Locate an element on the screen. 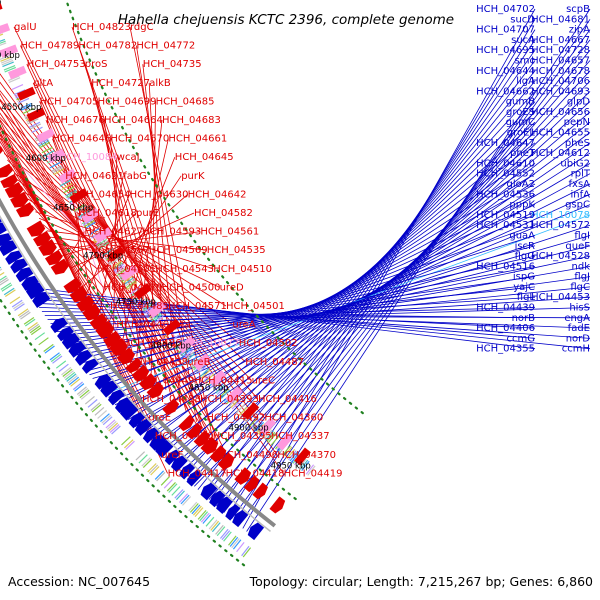 This screenshot has width=600, height=600. gene-label: HCH_04597 is located at coordinates (120, 250).